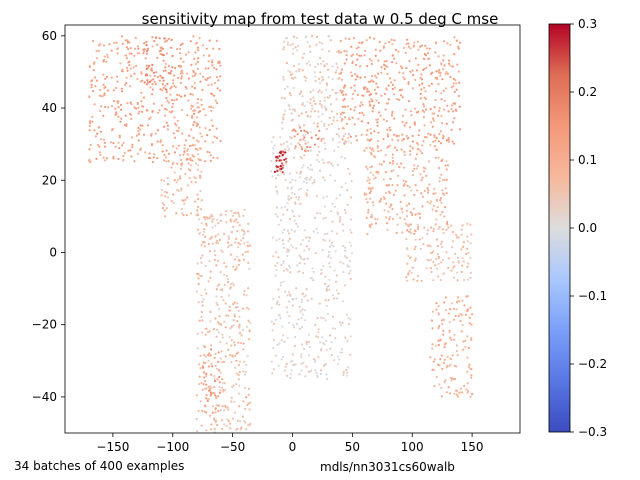 This screenshot has height=480, width=640. Describe the element at coordinates (587, 160) in the screenshot. I see `colorbar-tick-label: 0.1` at that location.